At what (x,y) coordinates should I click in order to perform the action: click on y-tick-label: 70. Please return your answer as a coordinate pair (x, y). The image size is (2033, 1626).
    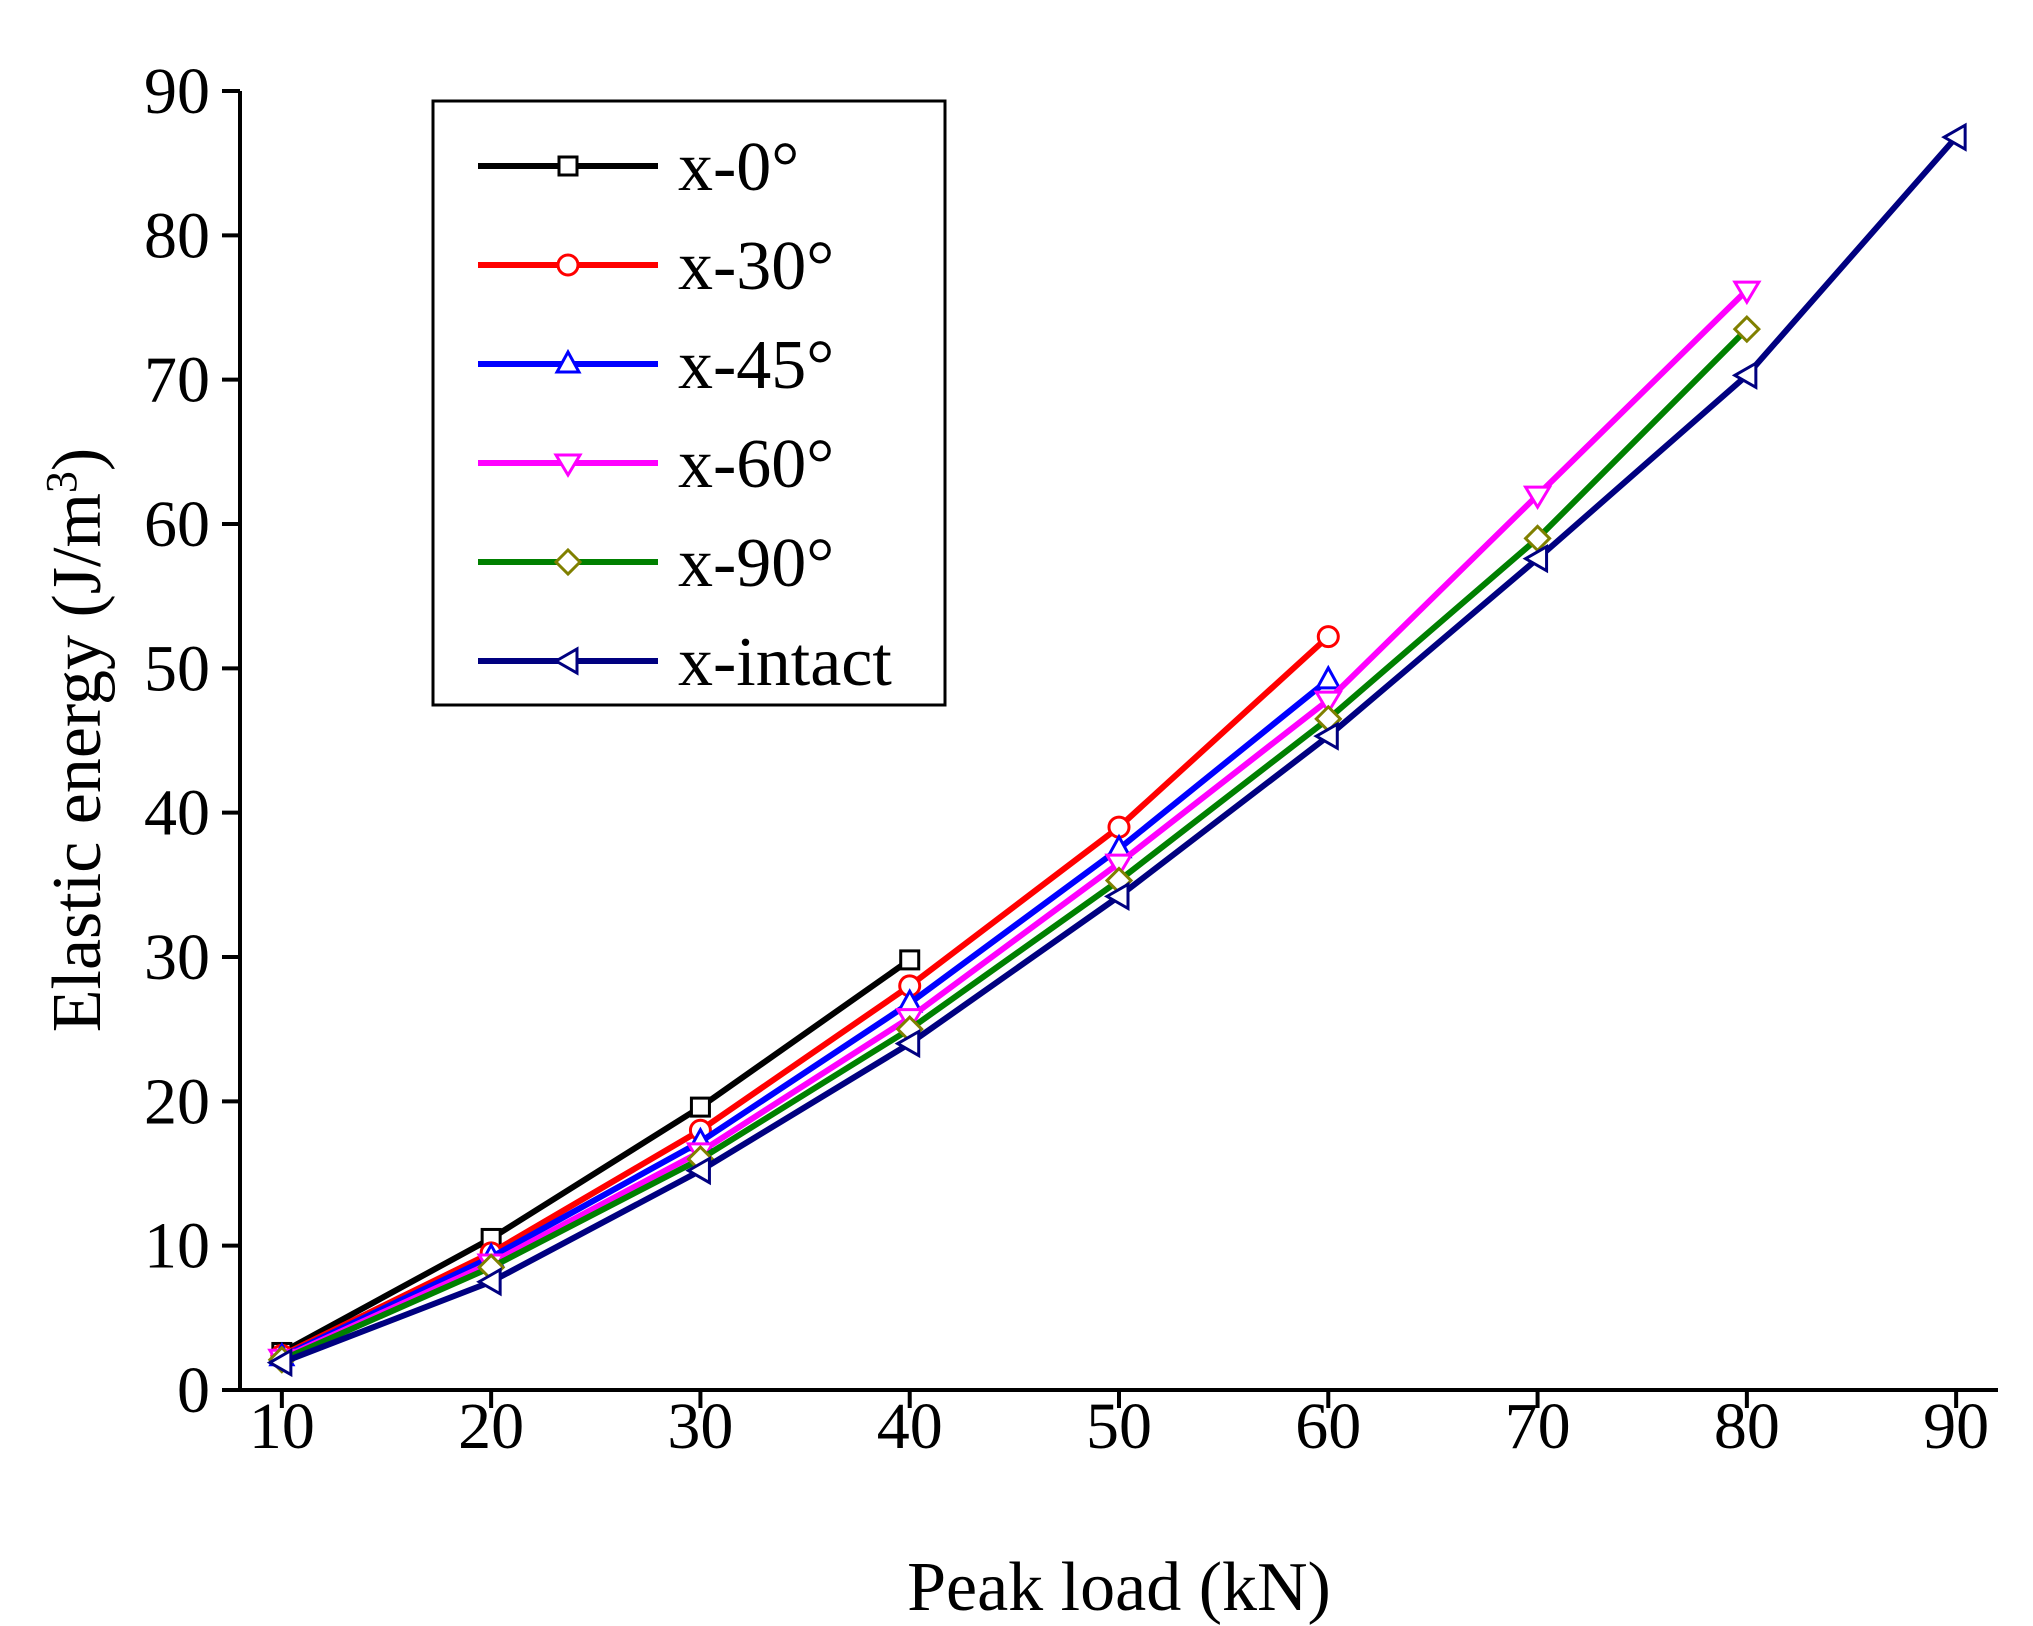
    Looking at the image, I should click on (177, 380).